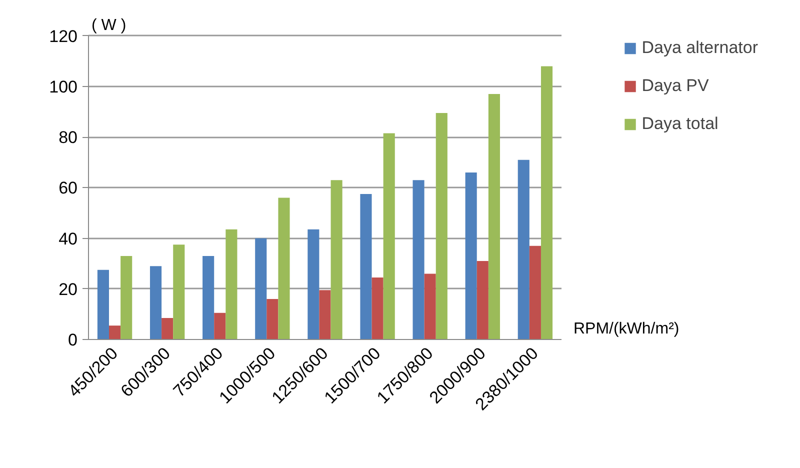 The image size is (800, 468). What do you see at coordinates (675, 86) in the screenshot?
I see `legend-label: Daya PV` at bounding box center [675, 86].